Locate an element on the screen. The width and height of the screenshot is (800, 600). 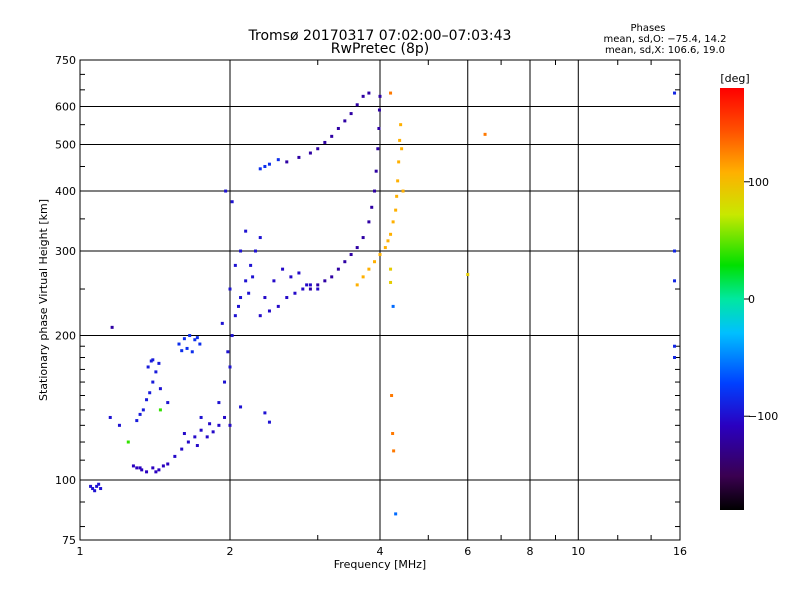
y-tick-label: 600 is located at coordinates (65, 107).